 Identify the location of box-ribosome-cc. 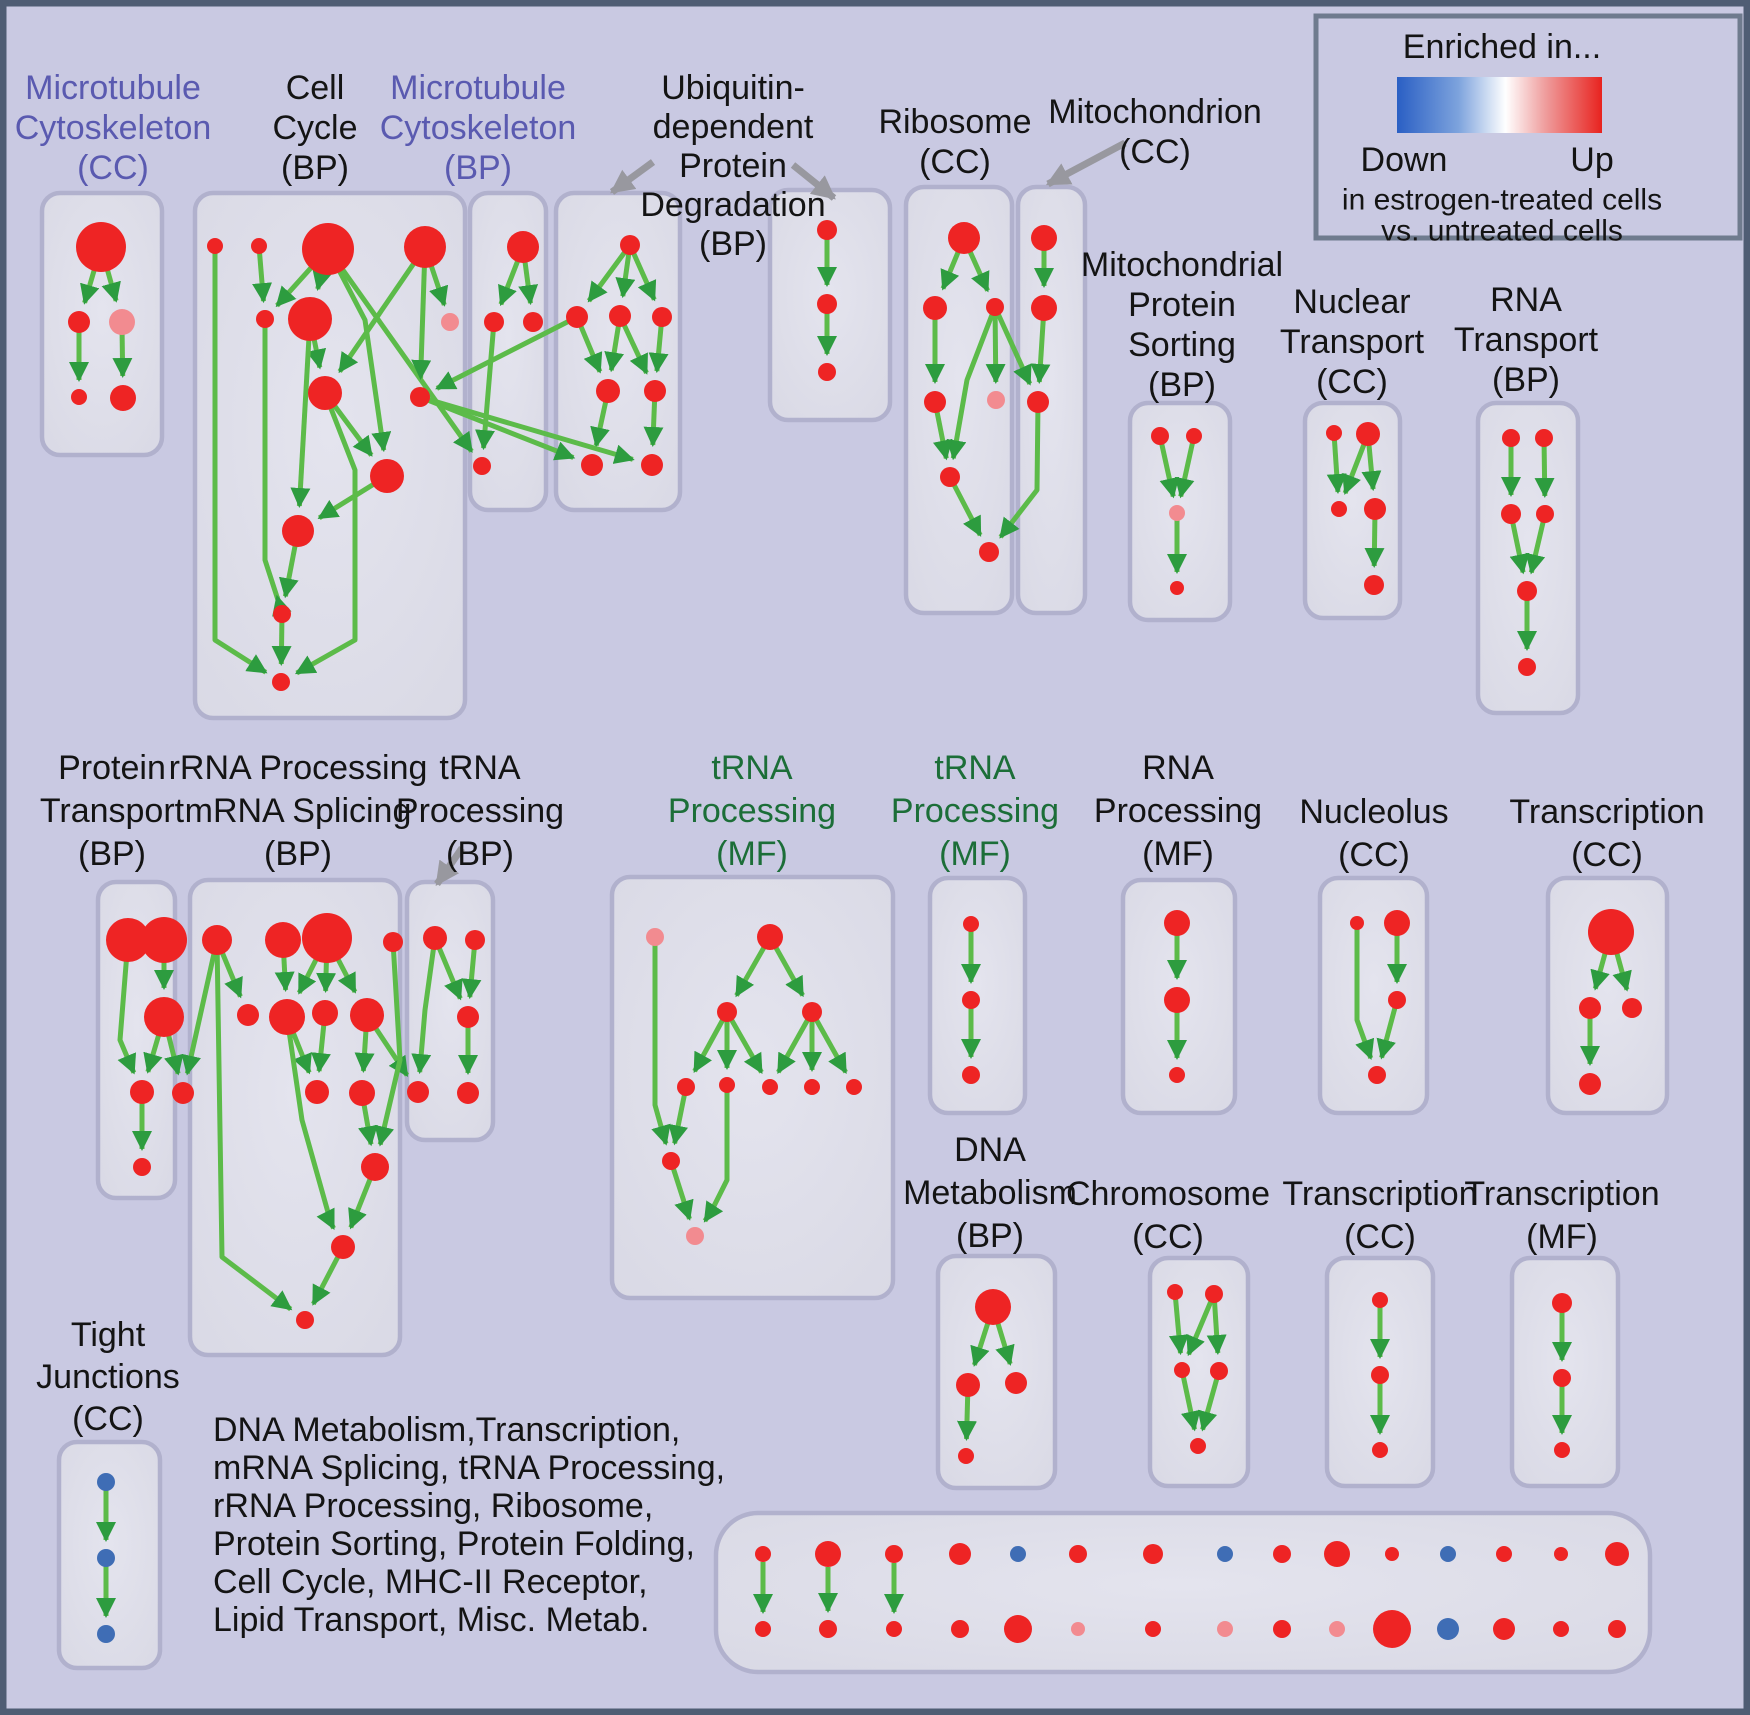
(959, 400).